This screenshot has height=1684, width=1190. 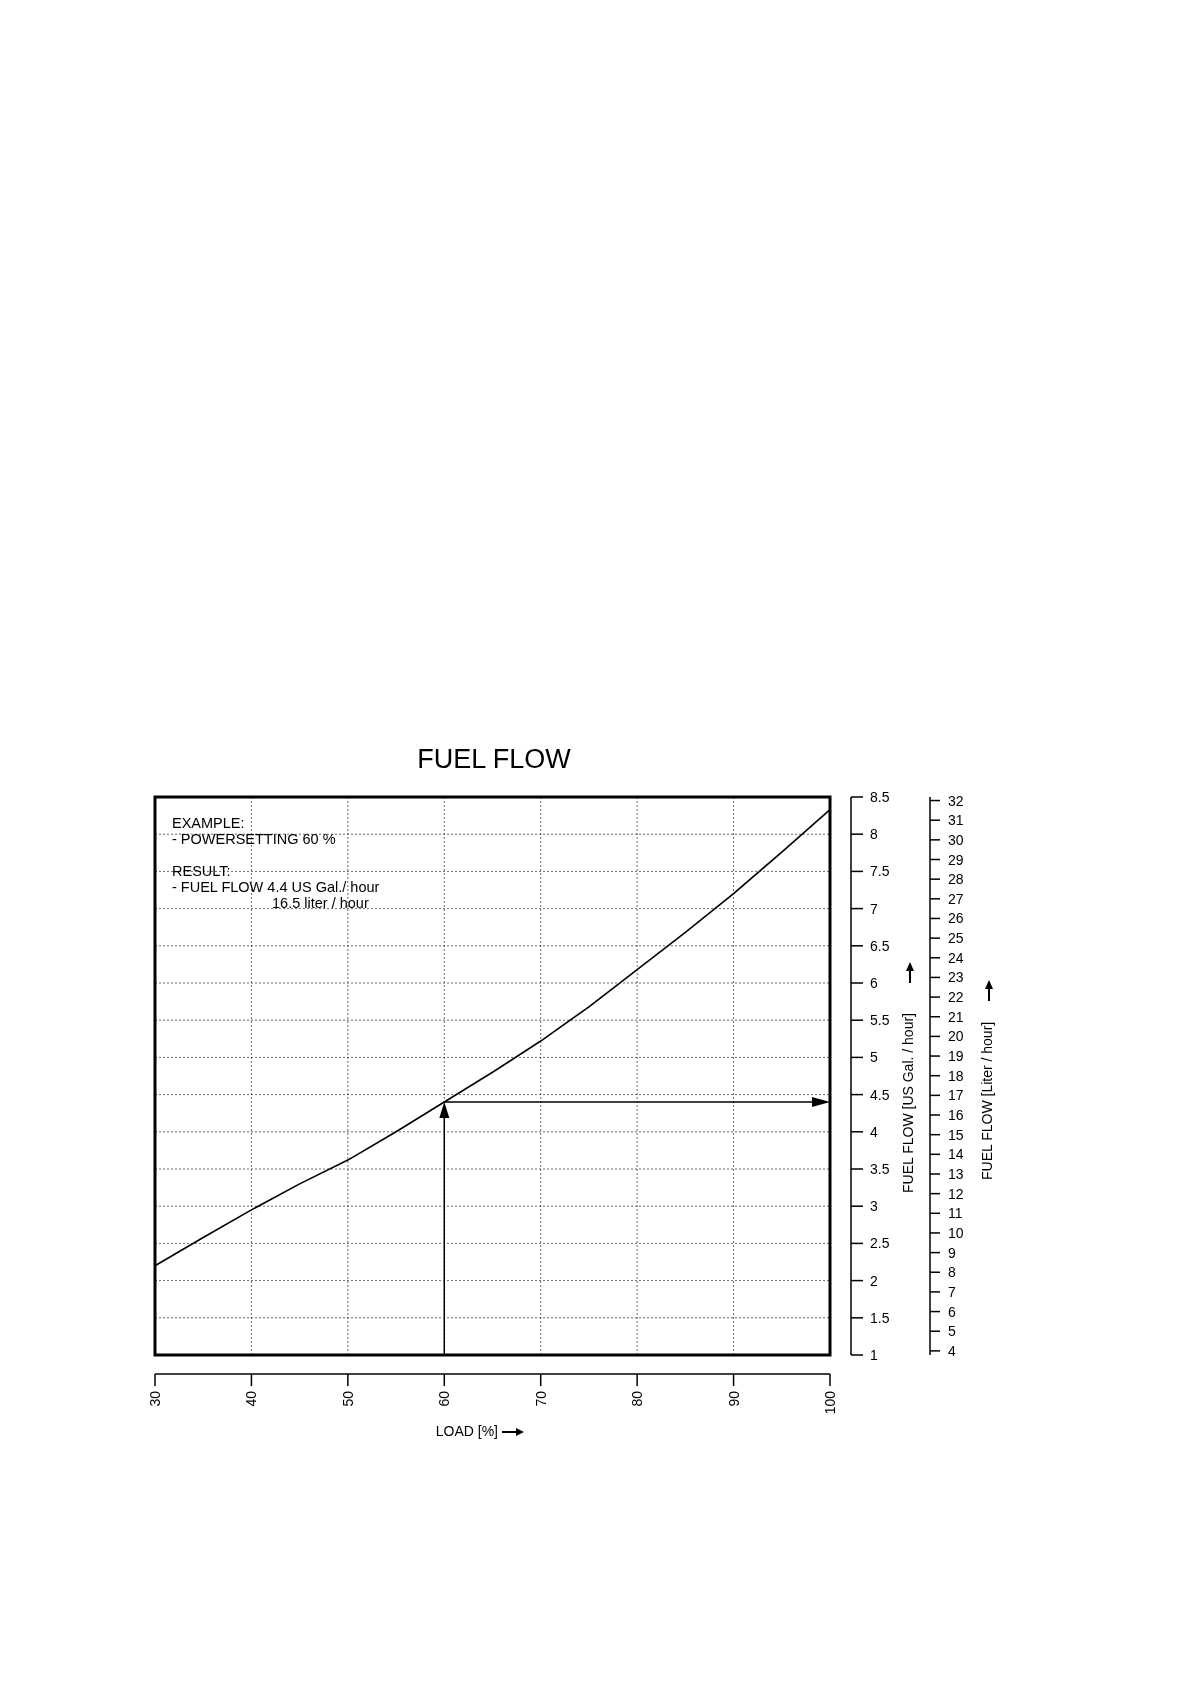 I want to click on annotation: EXAMPLE:, so click(x=208, y=823).